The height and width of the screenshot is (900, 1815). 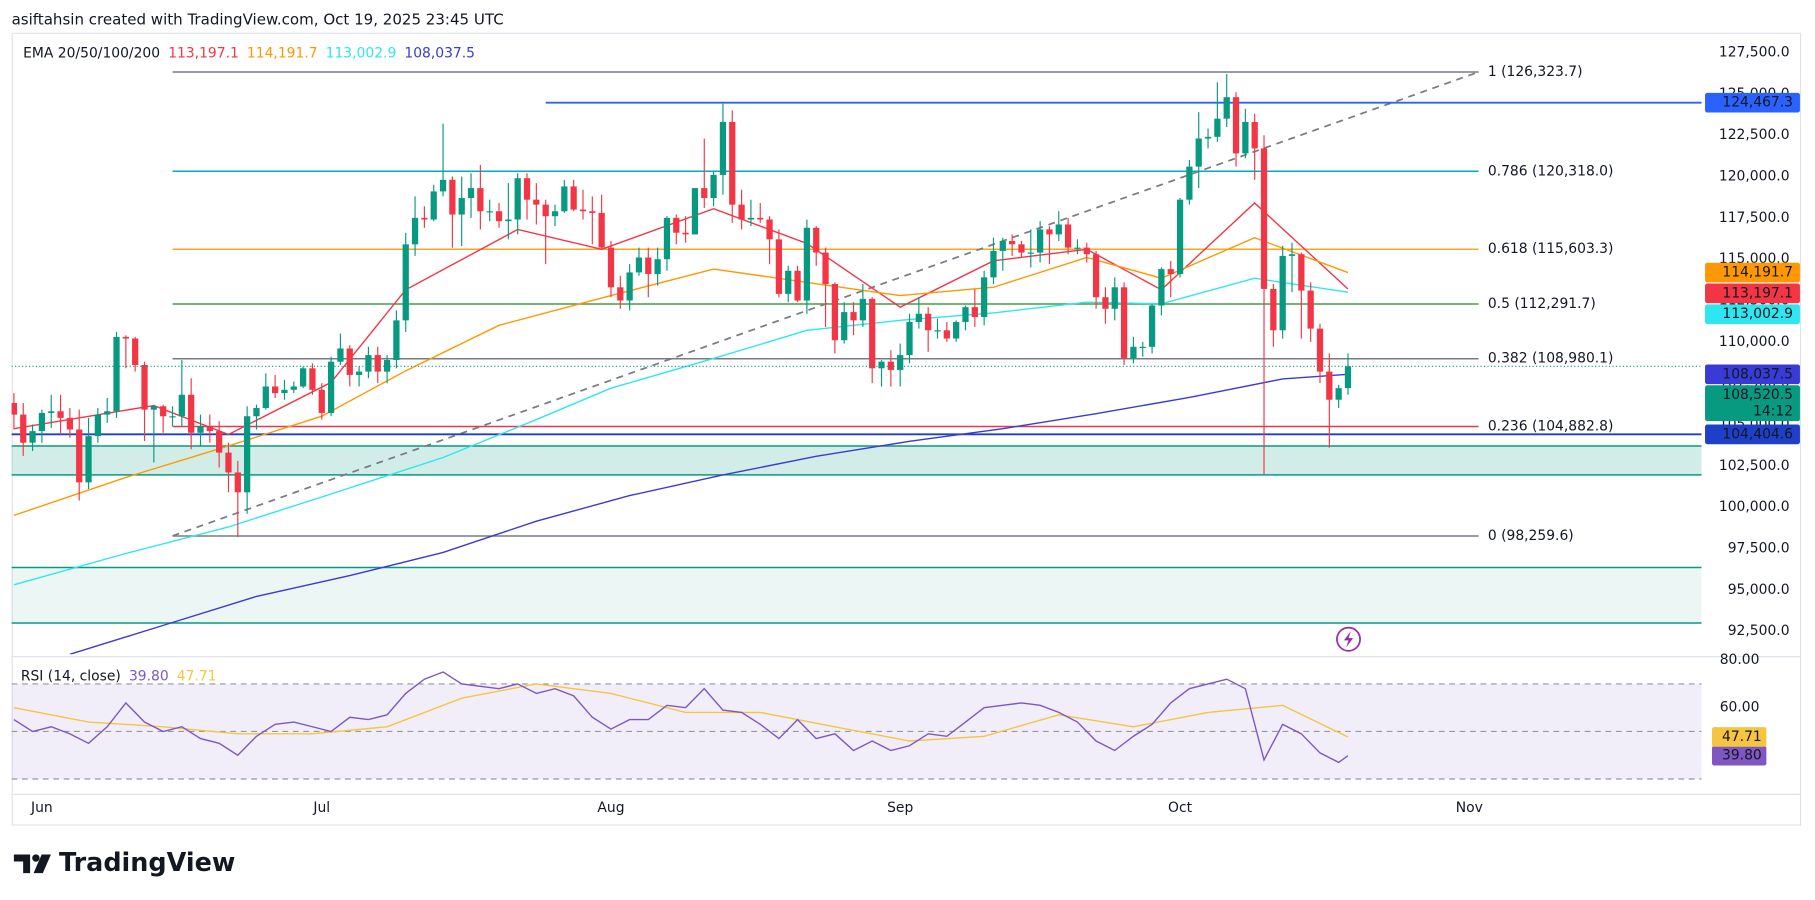 I want to click on fib-label: 1 (126,323.7), so click(x=1535, y=72).